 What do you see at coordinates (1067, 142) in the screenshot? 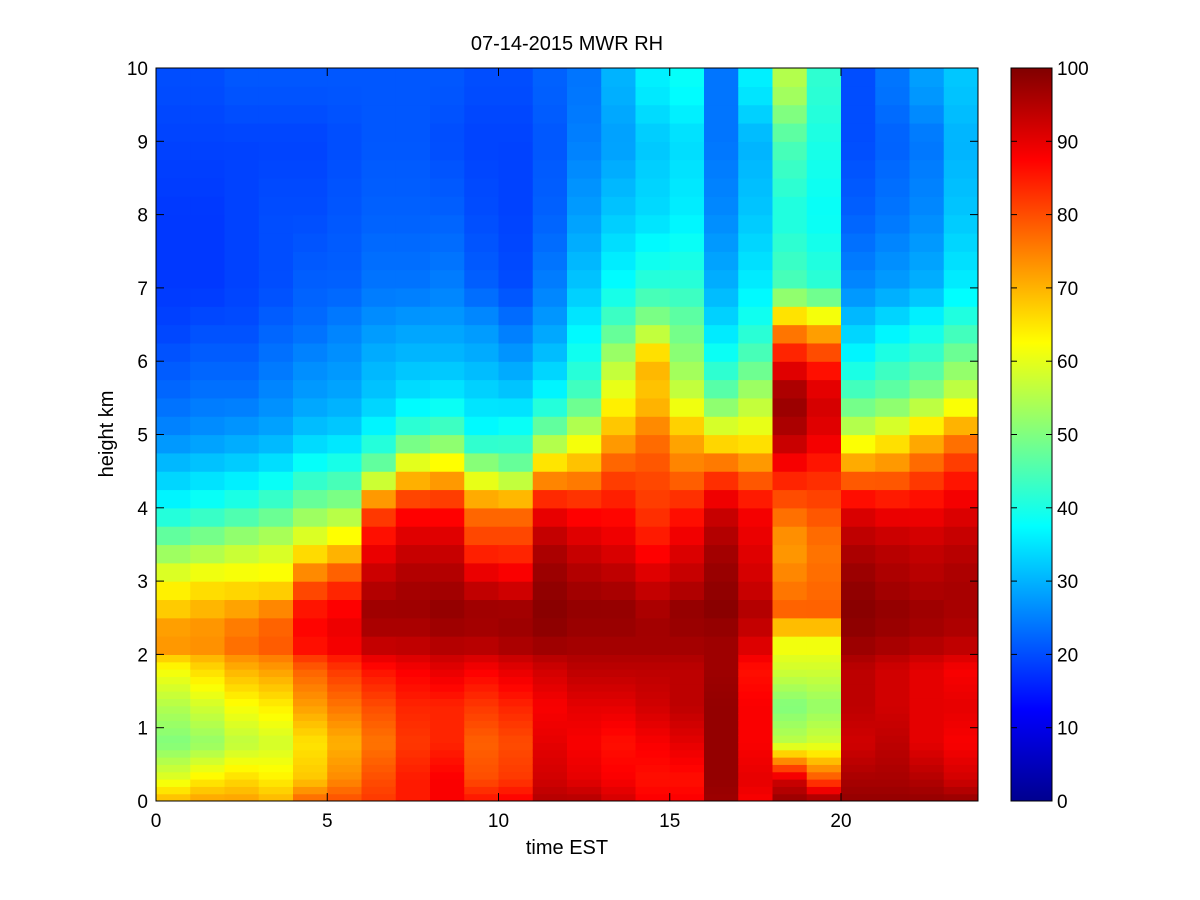
I see `colorbar-tick-label: 90` at bounding box center [1067, 142].